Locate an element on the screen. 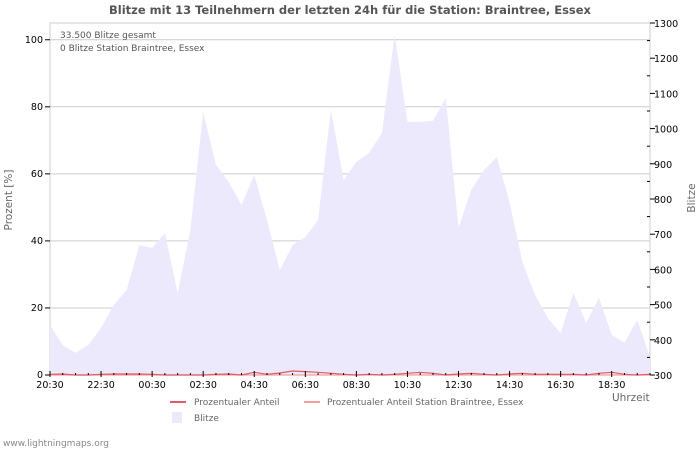 The height and width of the screenshot is (450, 700). y-tick-label-left: 0 is located at coordinates (40, 375).